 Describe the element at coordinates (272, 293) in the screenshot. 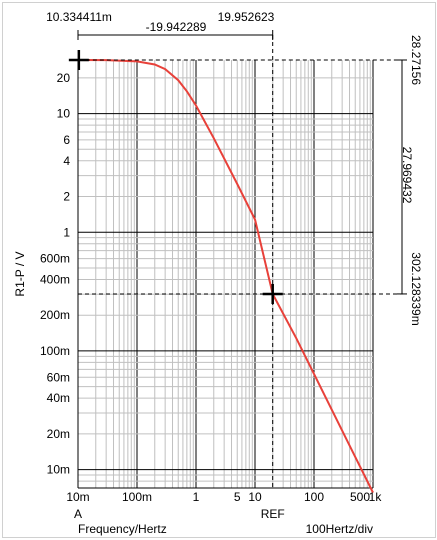

I see `cursor-ref-crosshair` at that location.